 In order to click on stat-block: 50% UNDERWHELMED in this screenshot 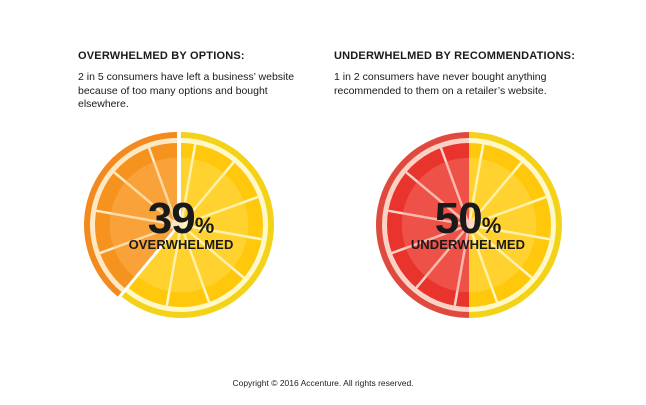, I will do `click(468, 223)`.